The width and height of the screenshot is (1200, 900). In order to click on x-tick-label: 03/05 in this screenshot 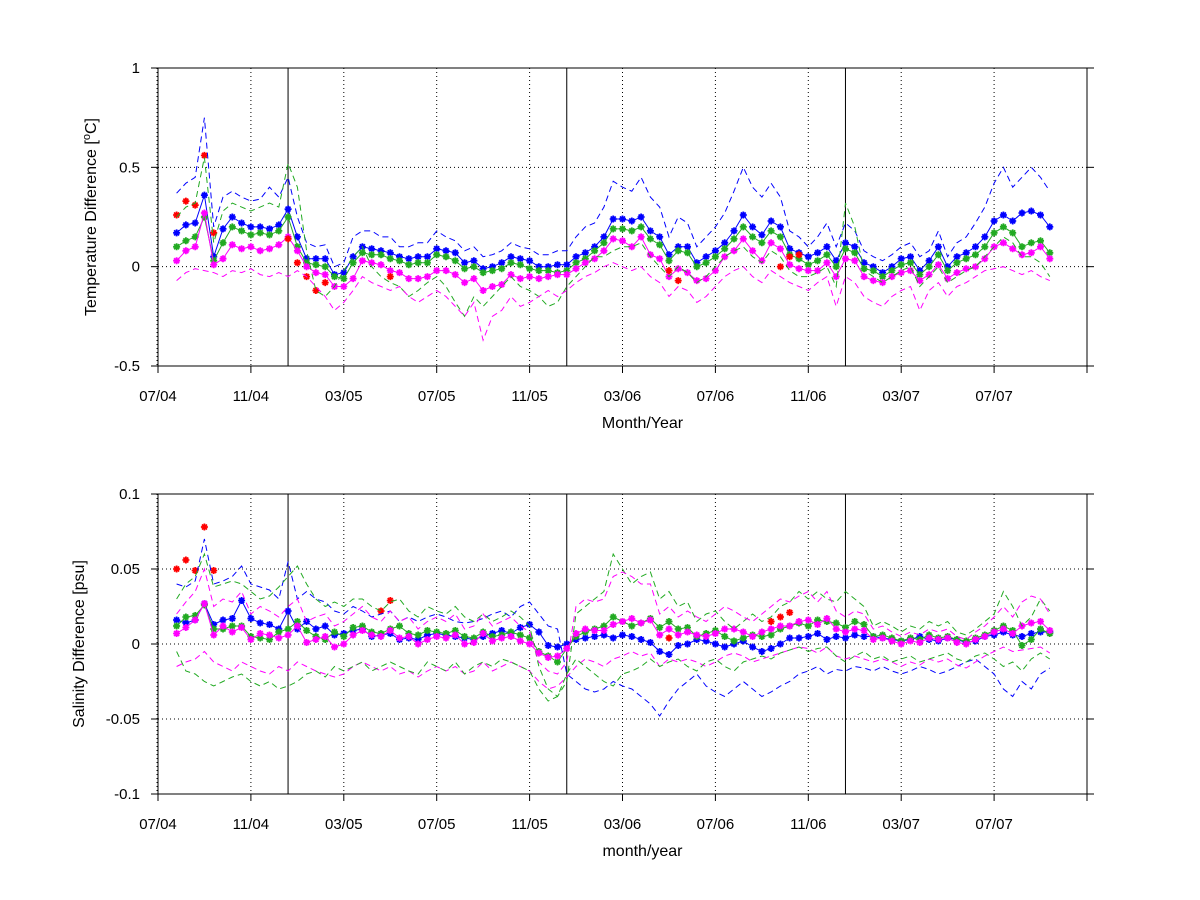, I will do `click(344, 824)`.